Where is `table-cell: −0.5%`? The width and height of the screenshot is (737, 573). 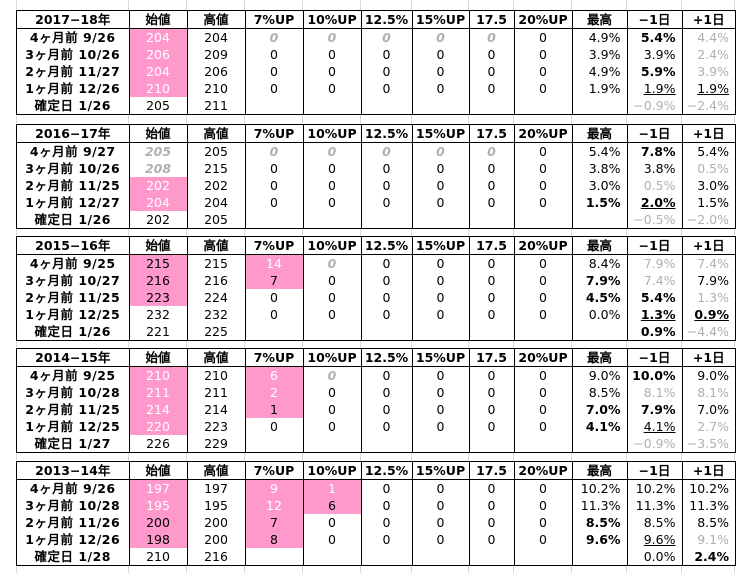 table-cell: −0.5% is located at coordinates (655, 219).